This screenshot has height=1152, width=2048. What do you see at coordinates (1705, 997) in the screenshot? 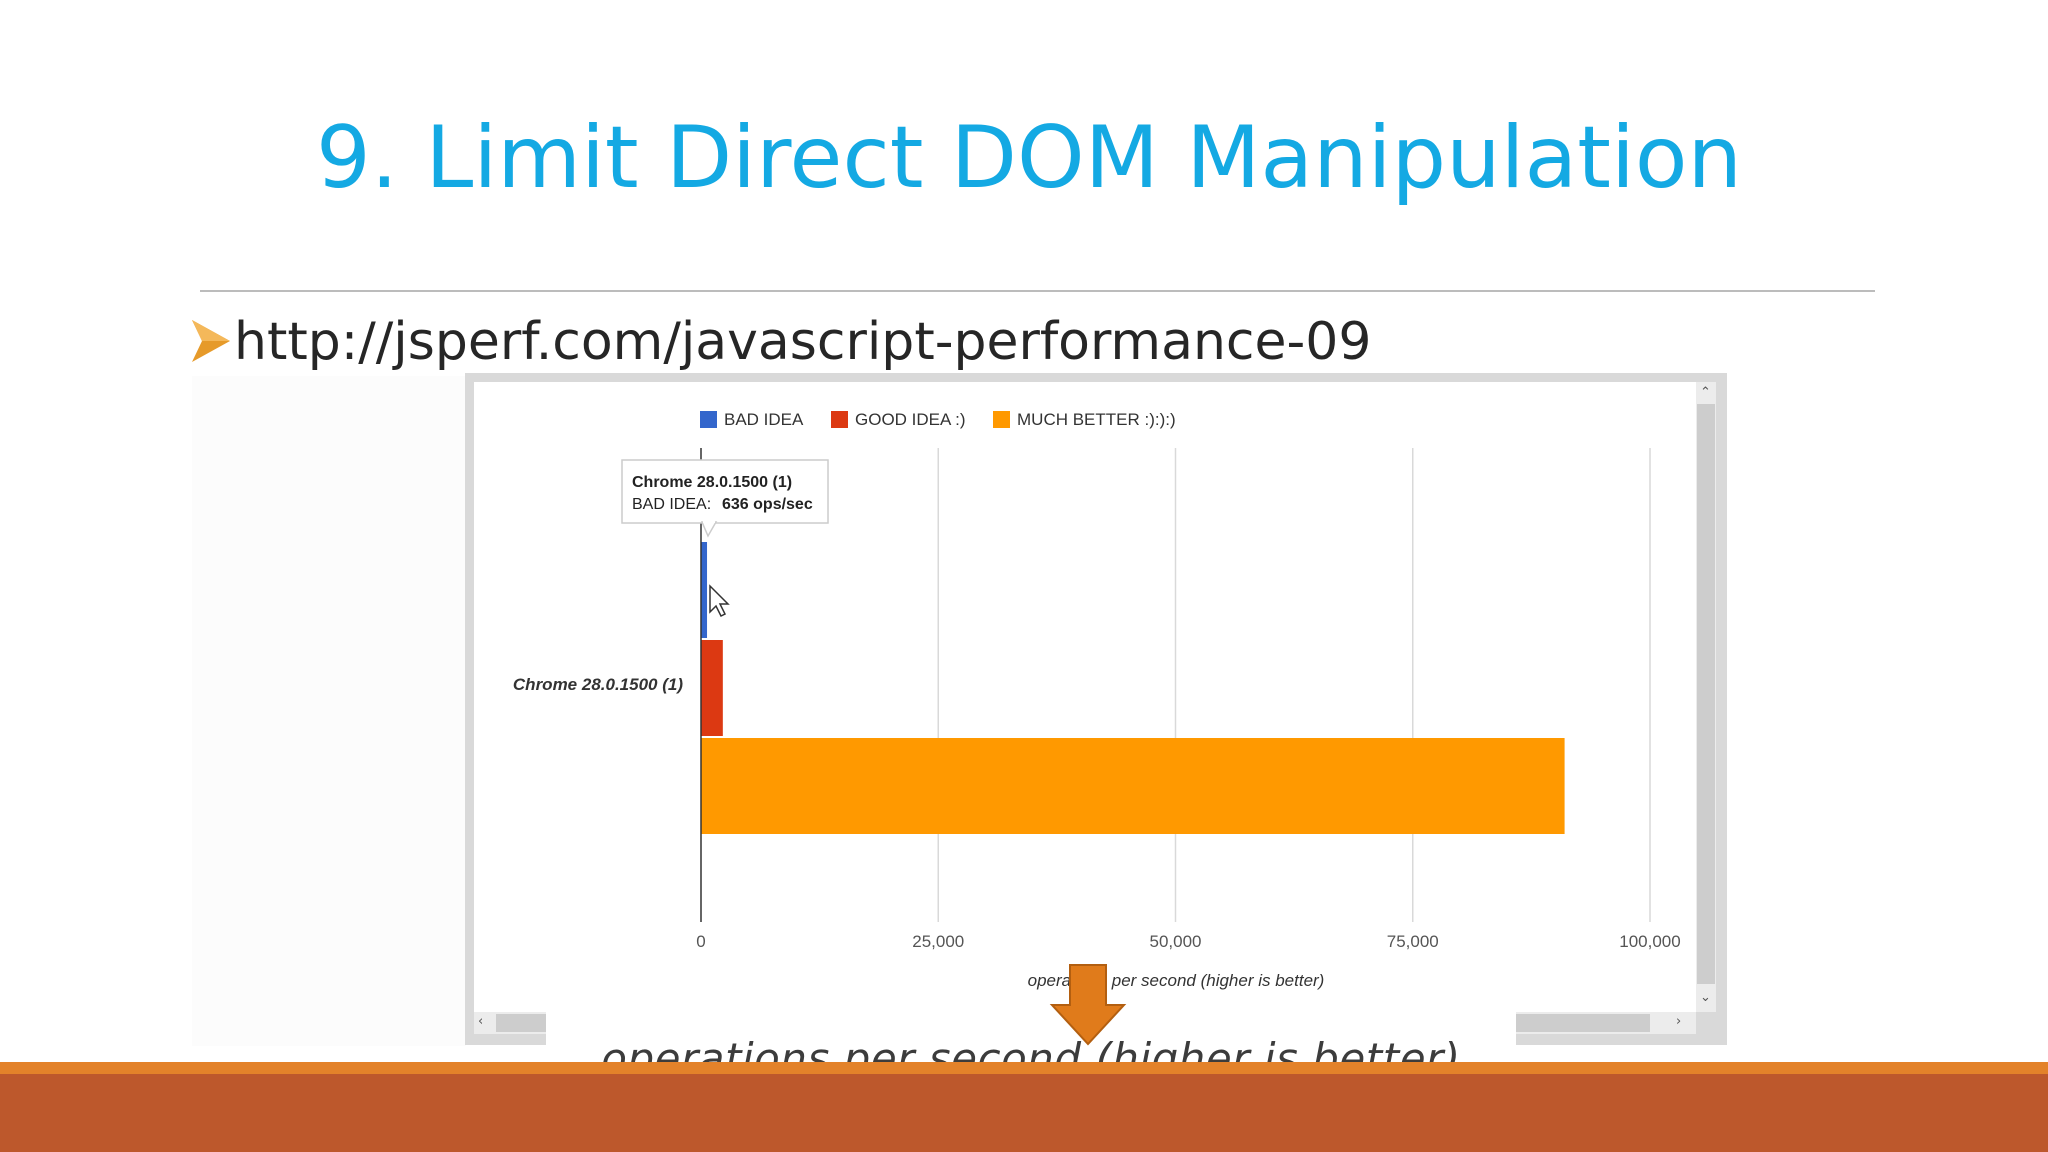
I see `scroll-down-icon: ⌄` at bounding box center [1705, 997].